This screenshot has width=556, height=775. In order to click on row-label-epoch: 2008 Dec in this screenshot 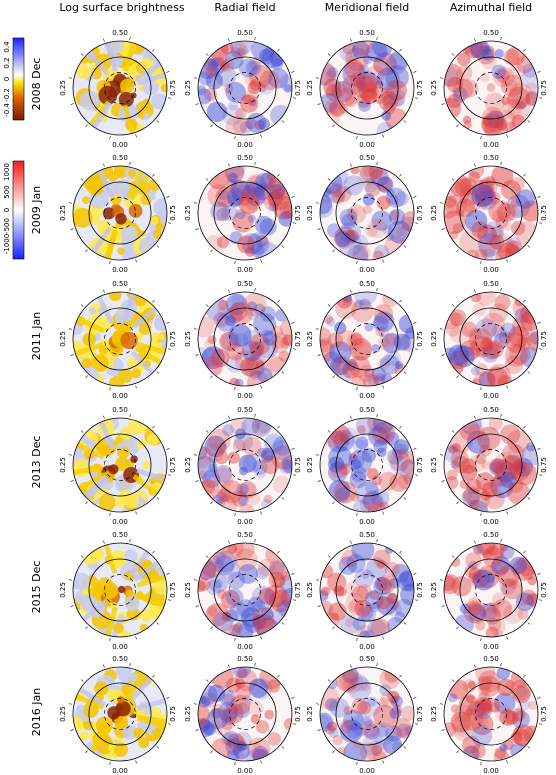, I will do `click(36, 84)`.